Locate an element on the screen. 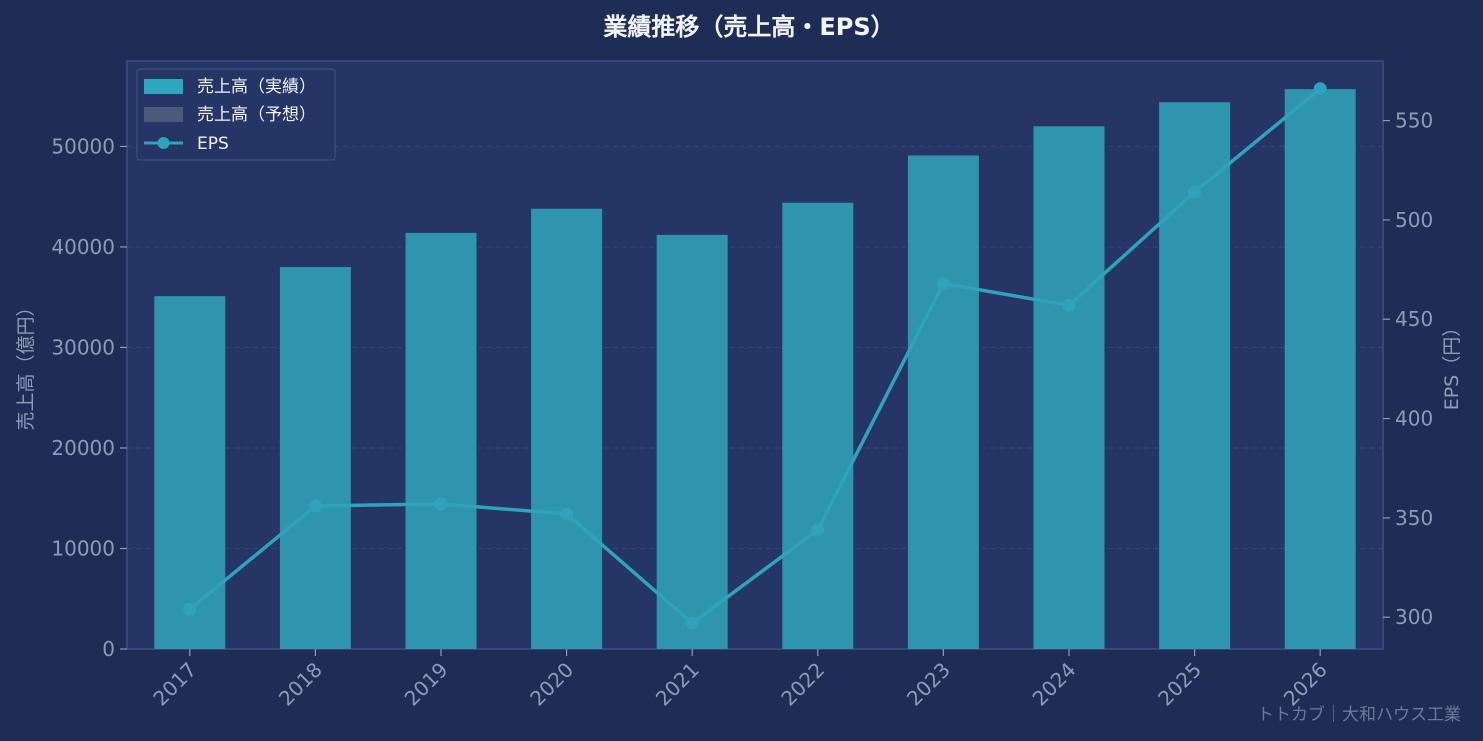 The width and height of the screenshot is (1483, 741). y2-tick-label: 350 is located at coordinates (1414, 518).